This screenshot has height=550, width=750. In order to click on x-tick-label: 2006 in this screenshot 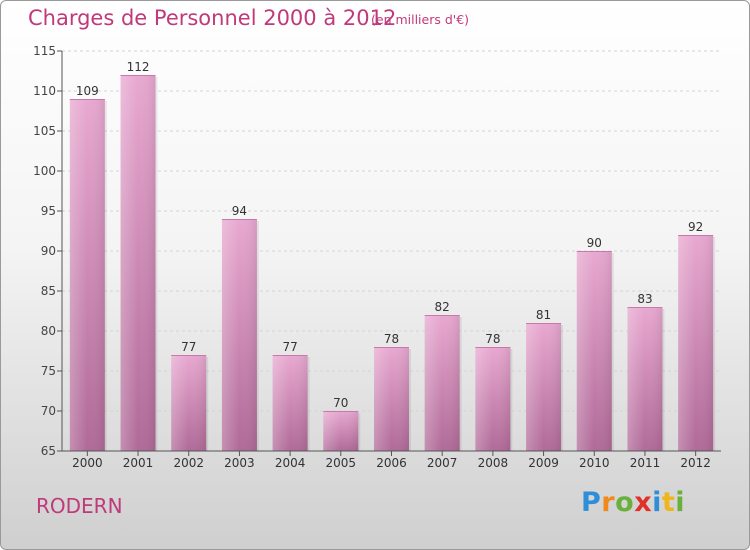, I will do `click(391, 463)`.